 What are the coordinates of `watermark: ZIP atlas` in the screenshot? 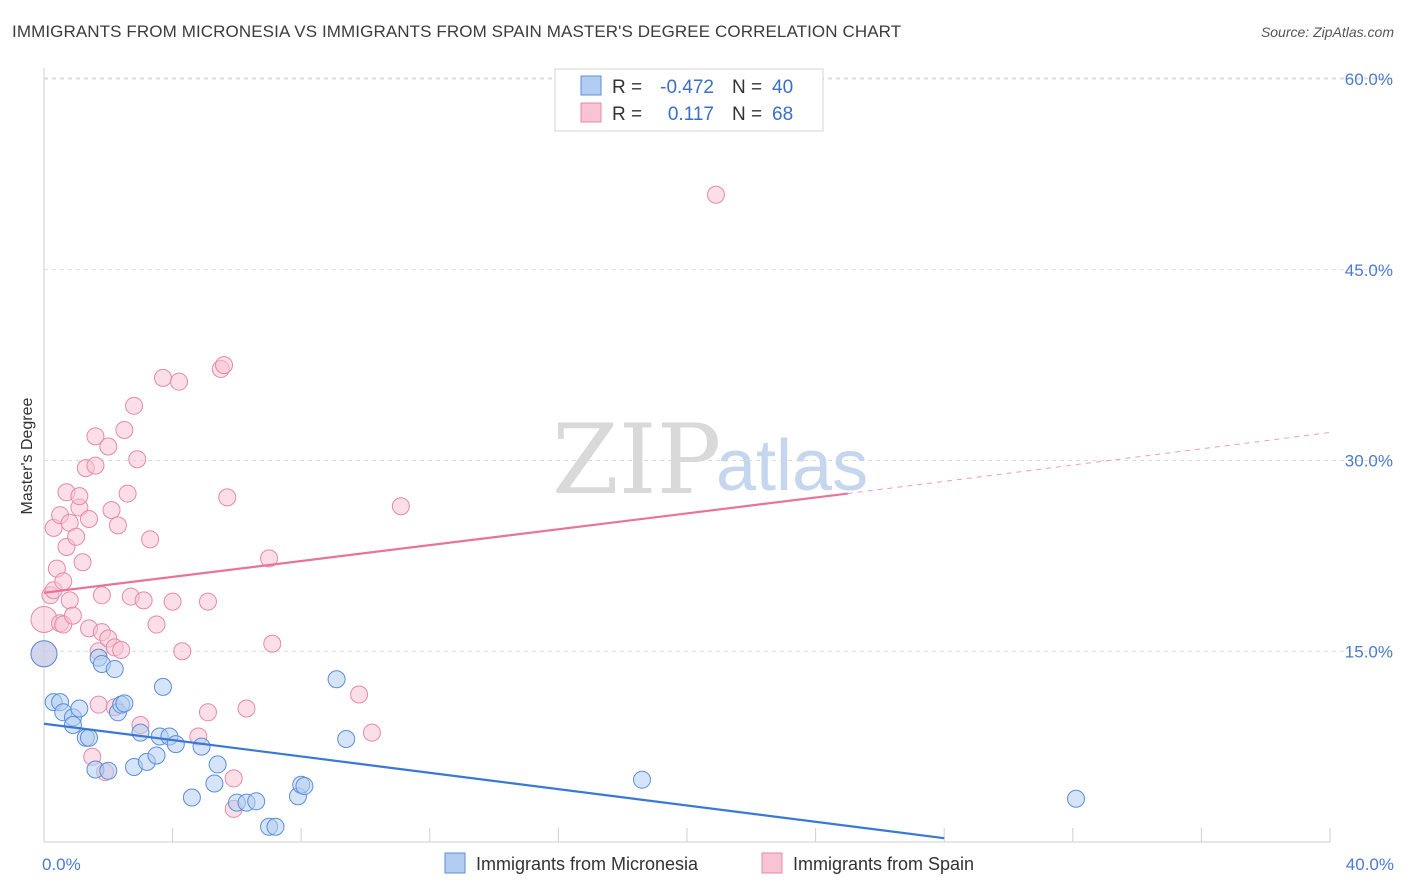 It's located at (710, 460).